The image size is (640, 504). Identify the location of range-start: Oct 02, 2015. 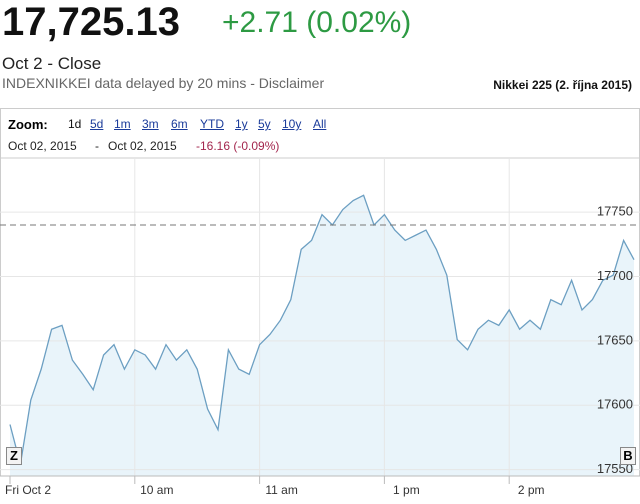
(42, 146).